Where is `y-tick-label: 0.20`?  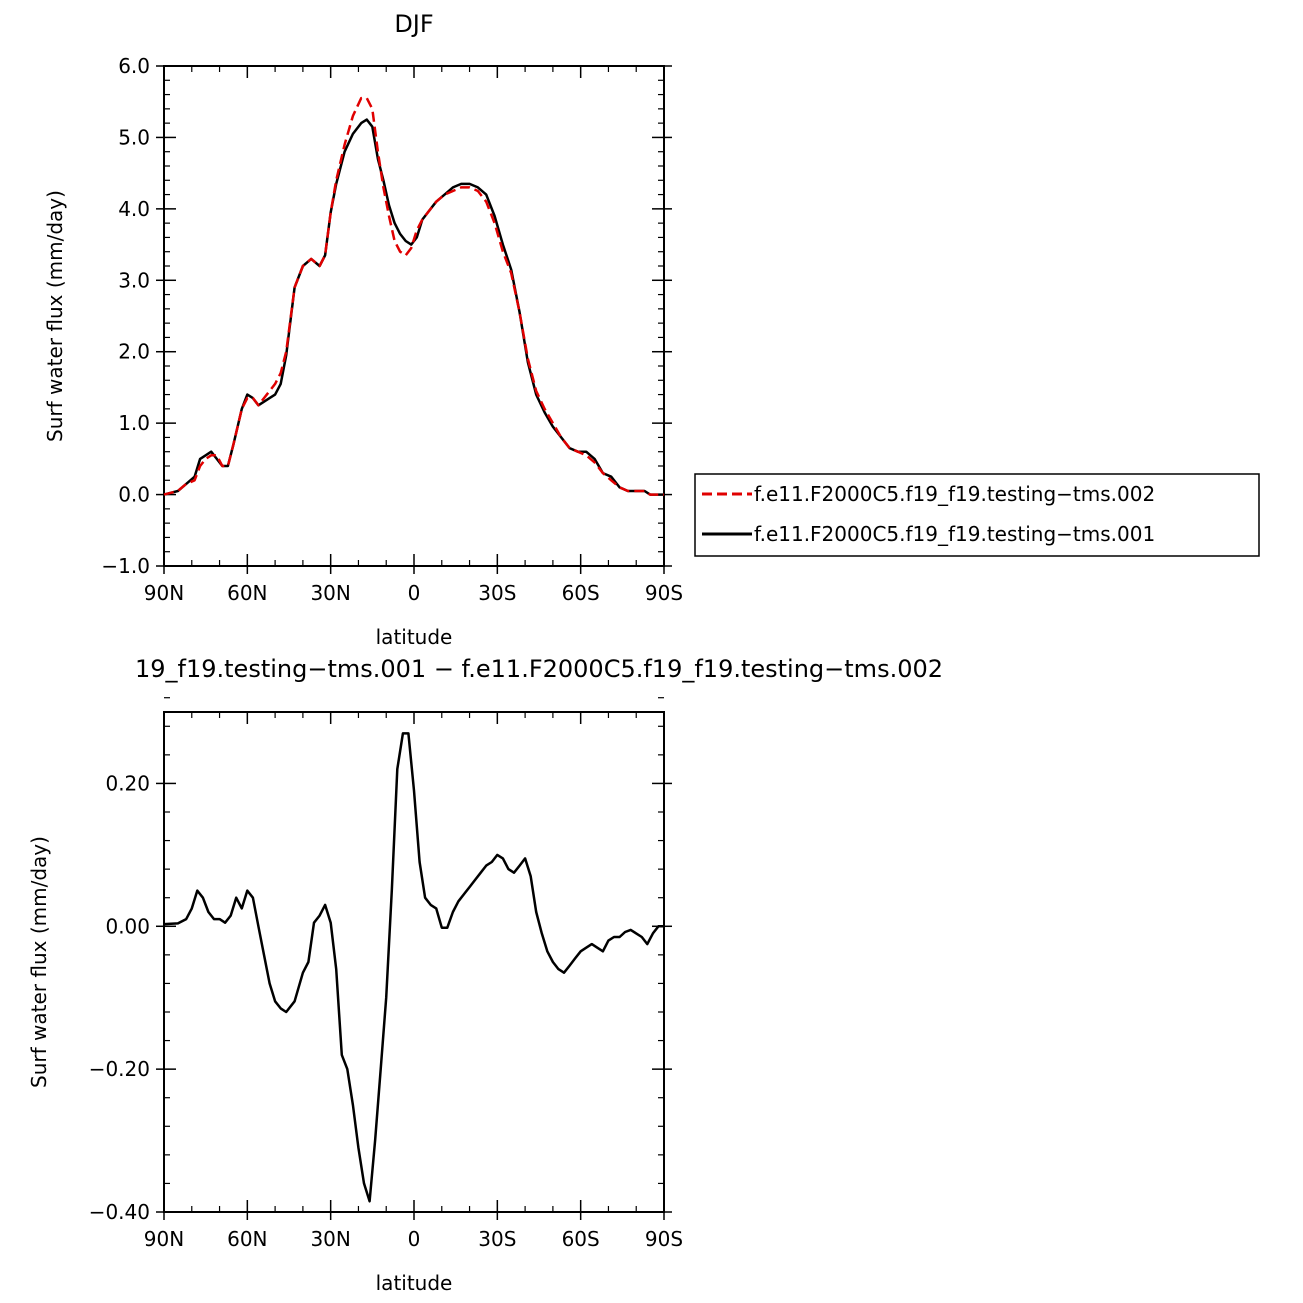 y-tick-label: 0.20 is located at coordinates (127, 783).